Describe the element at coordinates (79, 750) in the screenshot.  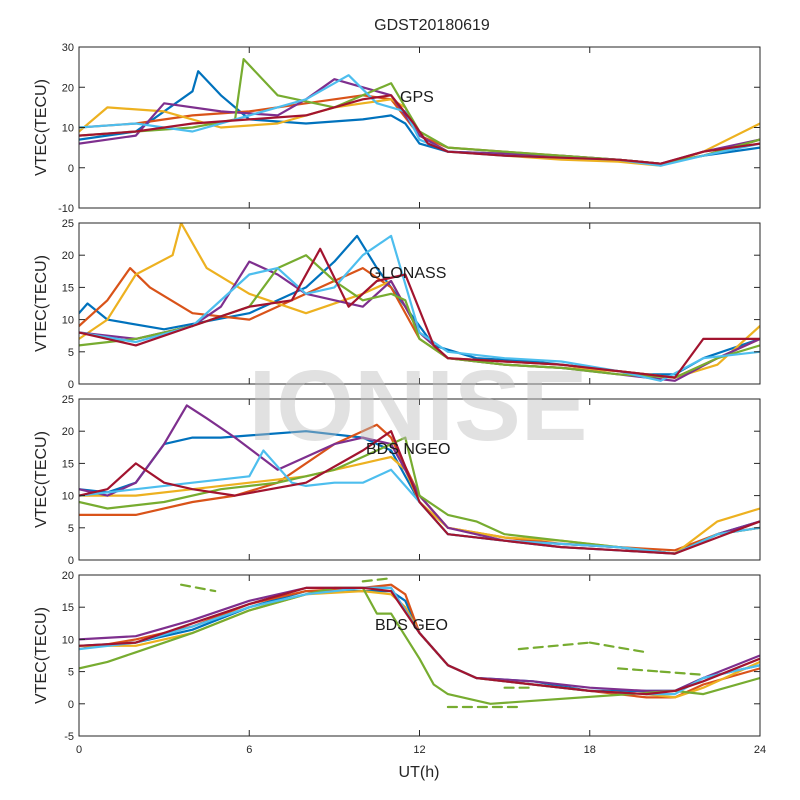
I see `x-tick-label: 0` at that location.